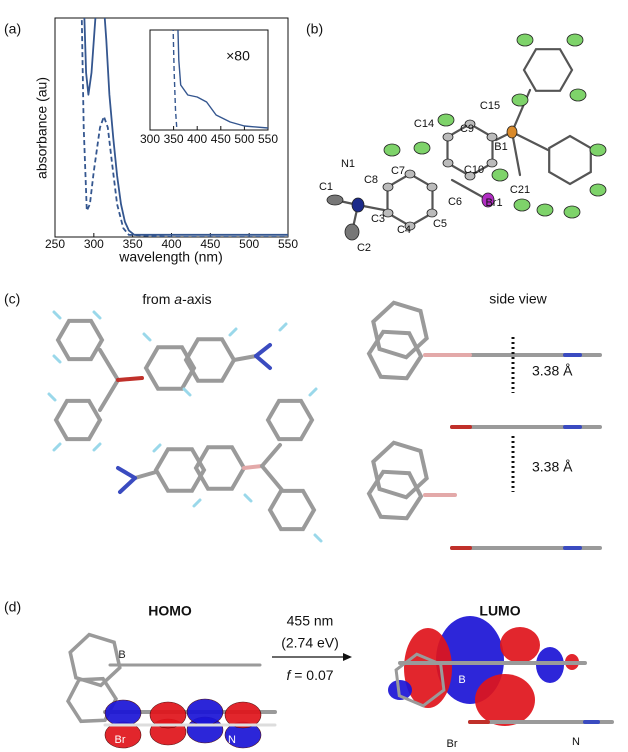 The width and height of the screenshot is (628, 752). What do you see at coordinates (520, 190) in the screenshot?
I see `atom-label: C21` at bounding box center [520, 190].